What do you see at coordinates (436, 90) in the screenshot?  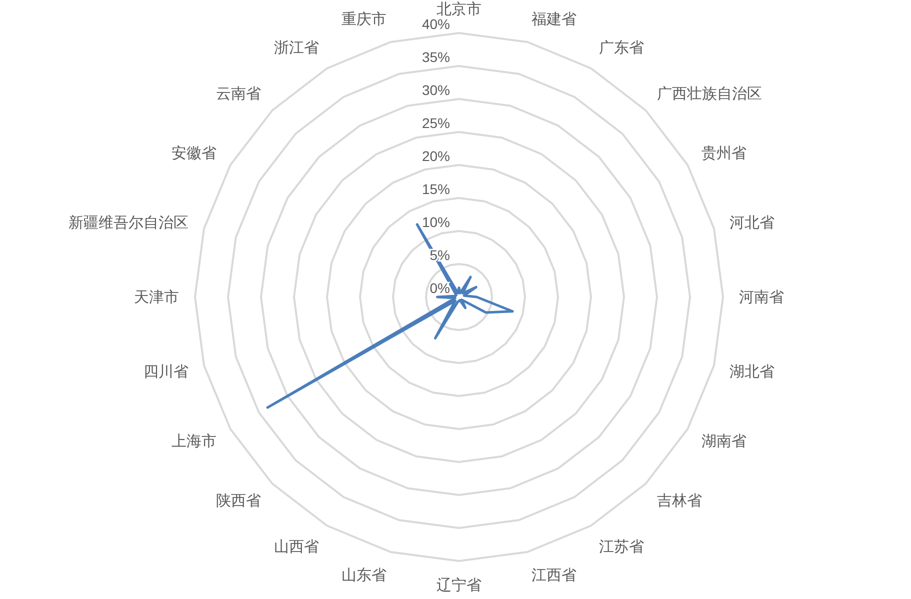 I see `y-tick-label: 30%` at bounding box center [436, 90].